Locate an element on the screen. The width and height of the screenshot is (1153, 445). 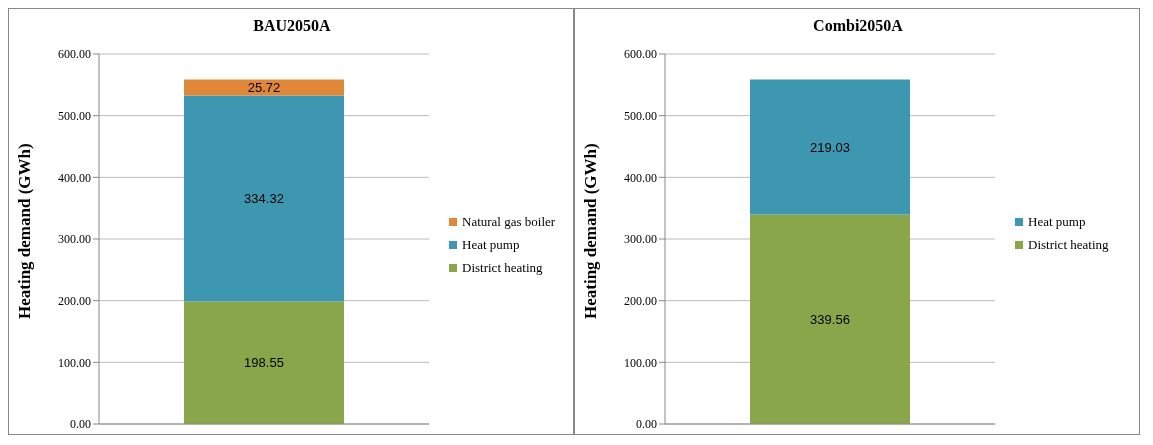
data-label: 219.03 is located at coordinates (830, 147).